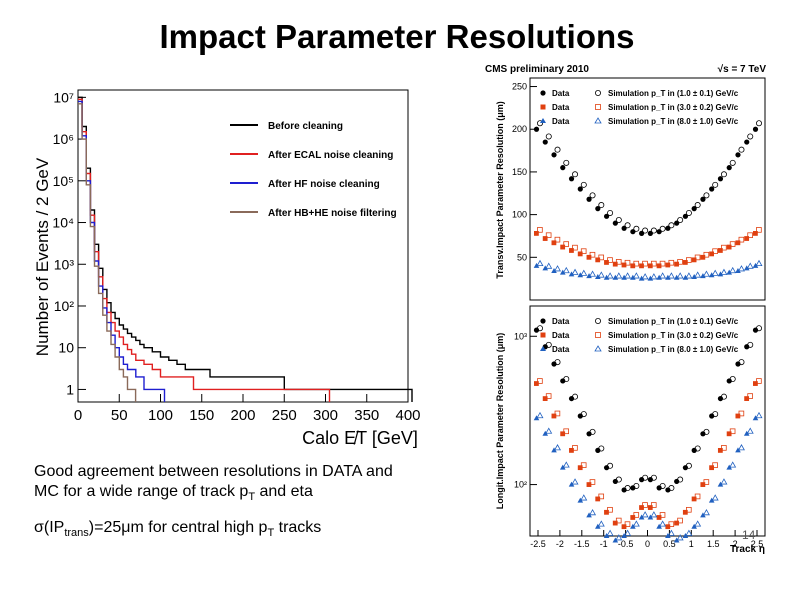  Describe the element at coordinates (500, 189) in the screenshot. I see `transverse-y-axis-label: Transv.Impact Parameter Resolution (μm)` at that location.